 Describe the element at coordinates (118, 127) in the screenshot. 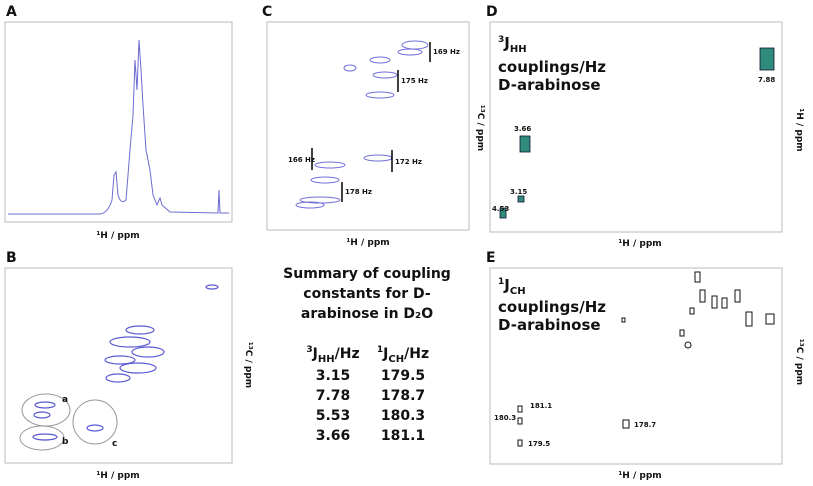

I see `spectrum-1d` at that location.